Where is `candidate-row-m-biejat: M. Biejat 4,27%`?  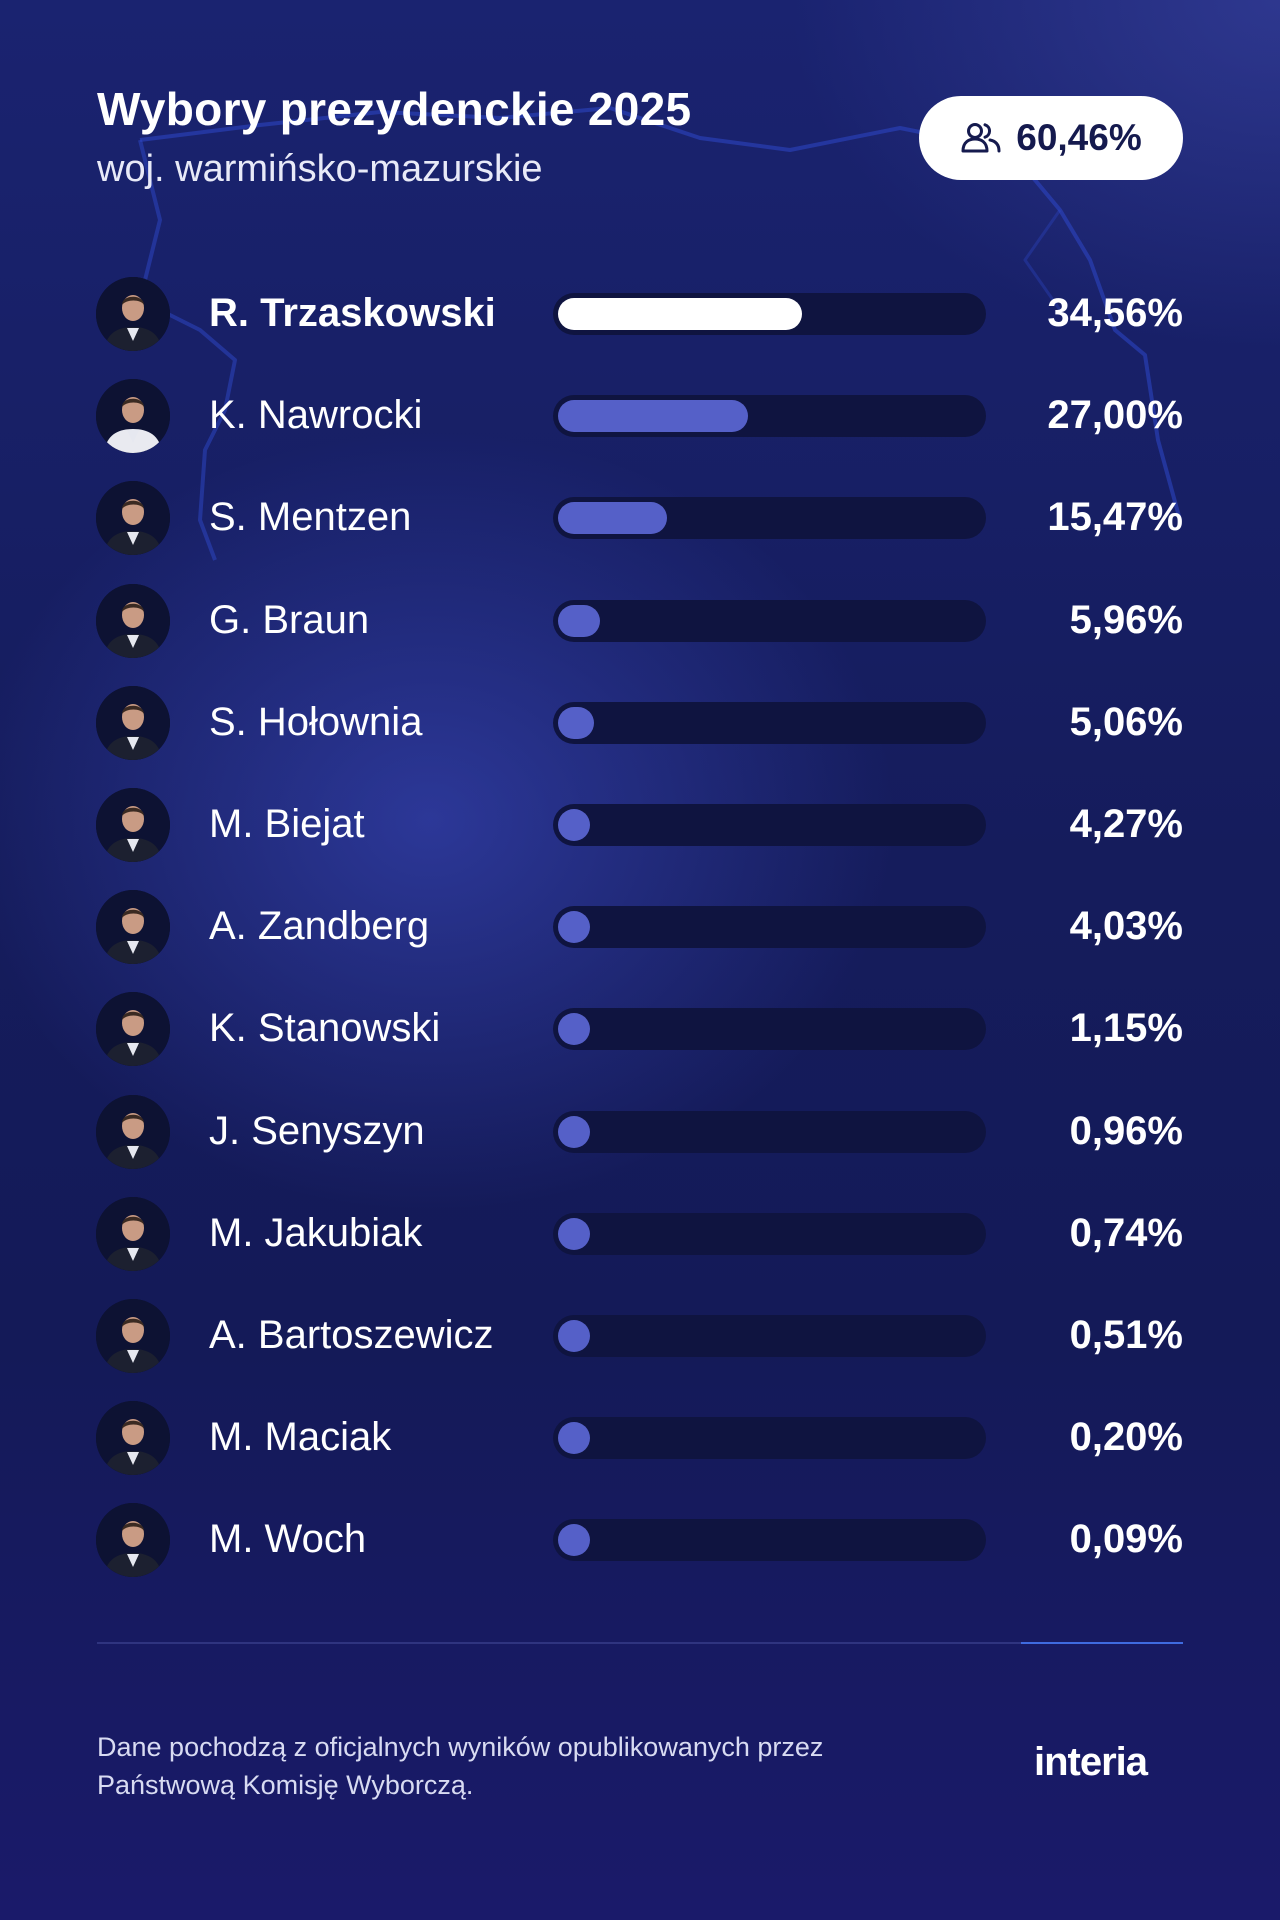
candidate-row-m-biejat: M. Biejat 4,27% is located at coordinates (640, 825).